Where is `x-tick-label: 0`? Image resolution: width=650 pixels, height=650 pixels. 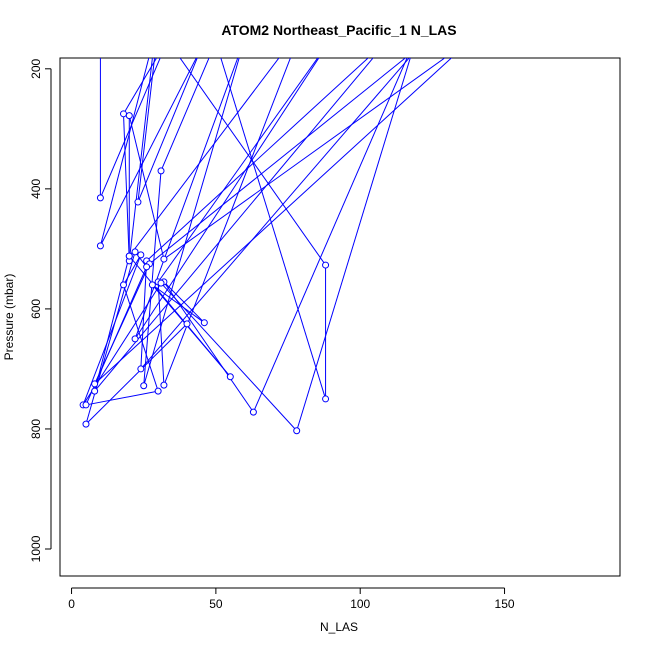
x-tick-label: 0 is located at coordinates (71, 604).